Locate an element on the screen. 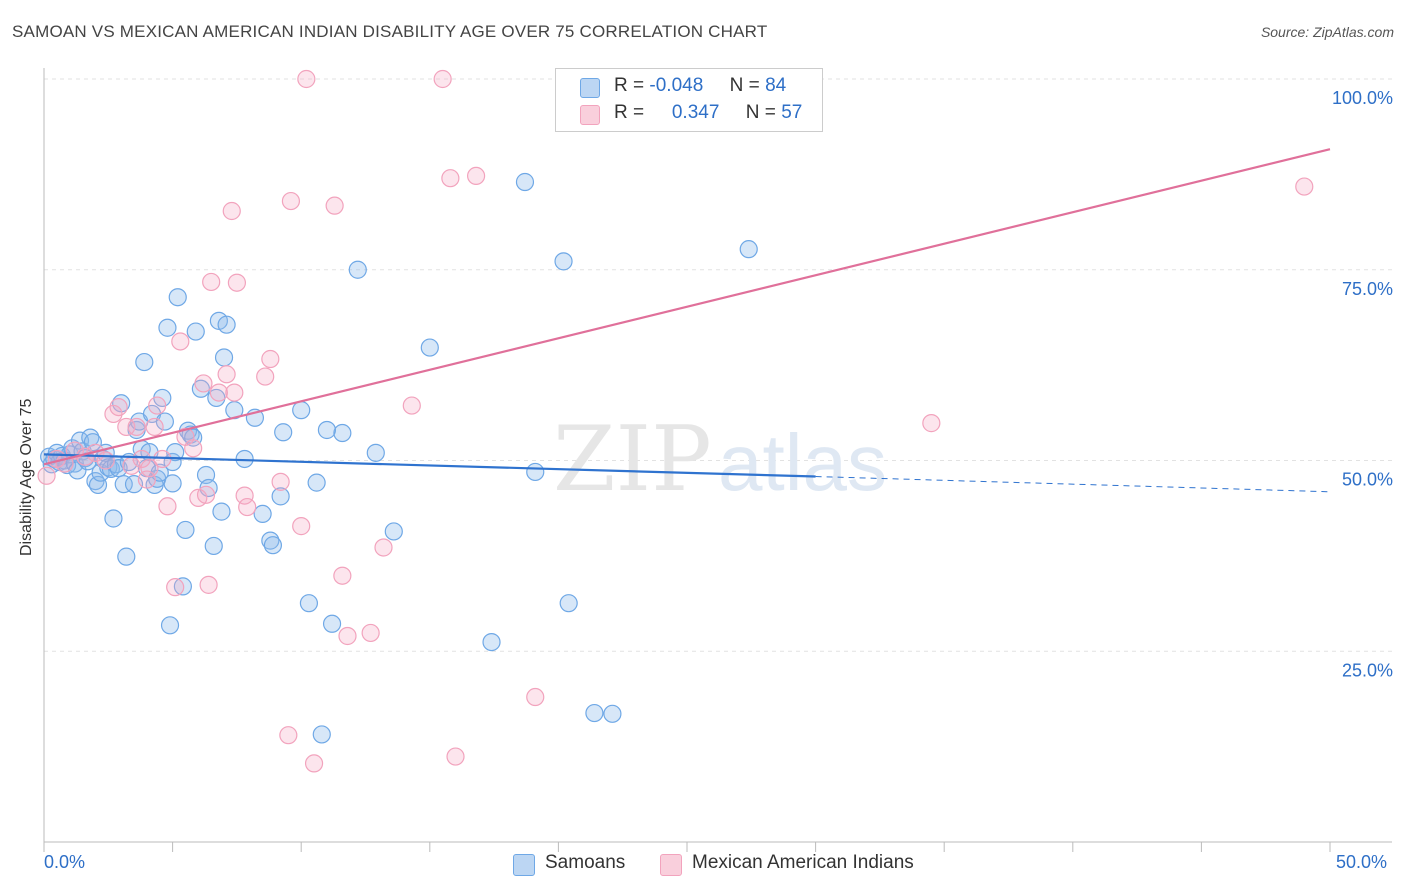 The image size is (1406, 892). y-tick-label: 75.0% is located at coordinates (1367, 289).